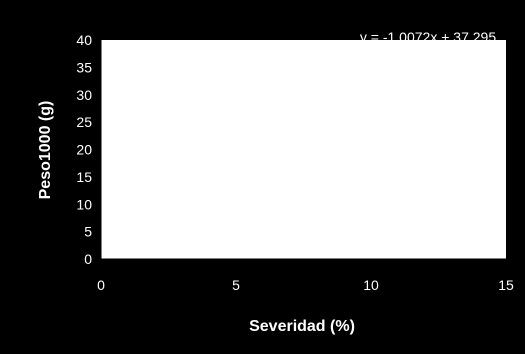  Describe the element at coordinates (101, 285) in the screenshot. I see `x-tick-label: 0` at that location.